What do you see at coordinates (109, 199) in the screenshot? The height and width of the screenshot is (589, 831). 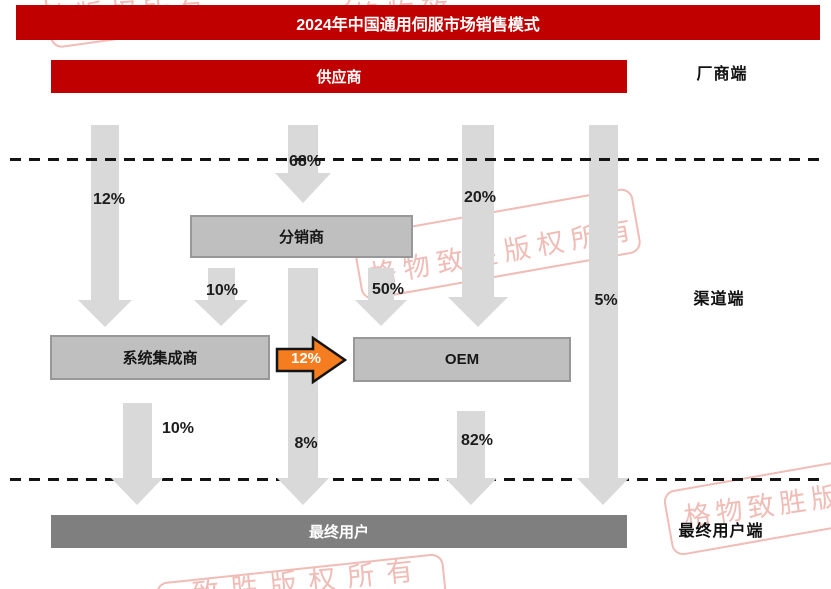 I see `flow-label-supplier-to-integrator: 12%` at bounding box center [109, 199].